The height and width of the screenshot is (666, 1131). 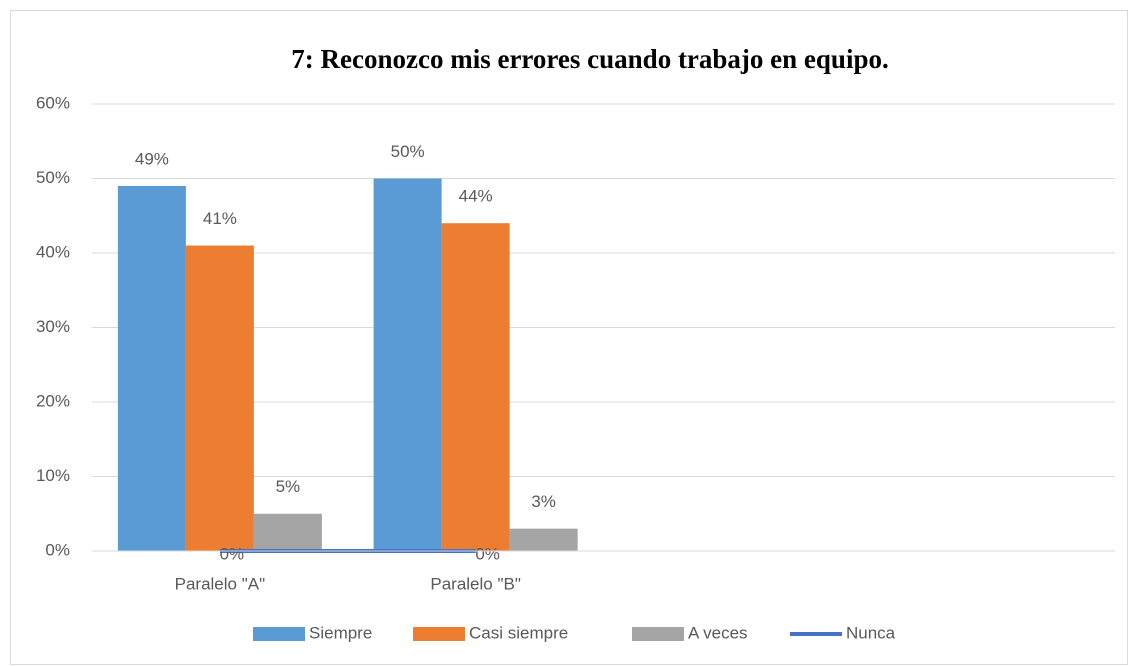 I want to click on y-tick-label: 40%, so click(x=53, y=251).